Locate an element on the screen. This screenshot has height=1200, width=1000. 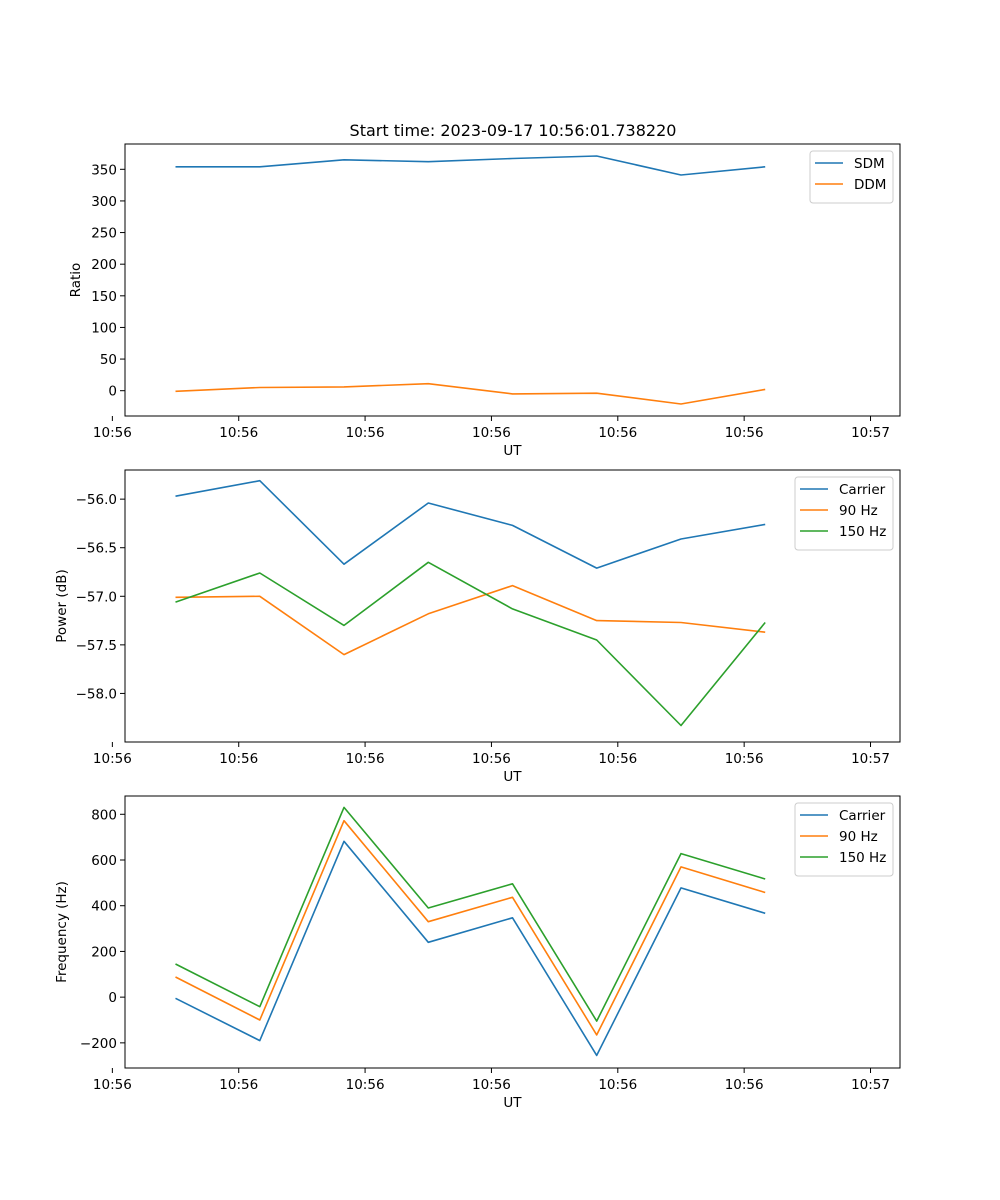
power-y-axis-label: Power (dB) is located at coordinates (62, 605).